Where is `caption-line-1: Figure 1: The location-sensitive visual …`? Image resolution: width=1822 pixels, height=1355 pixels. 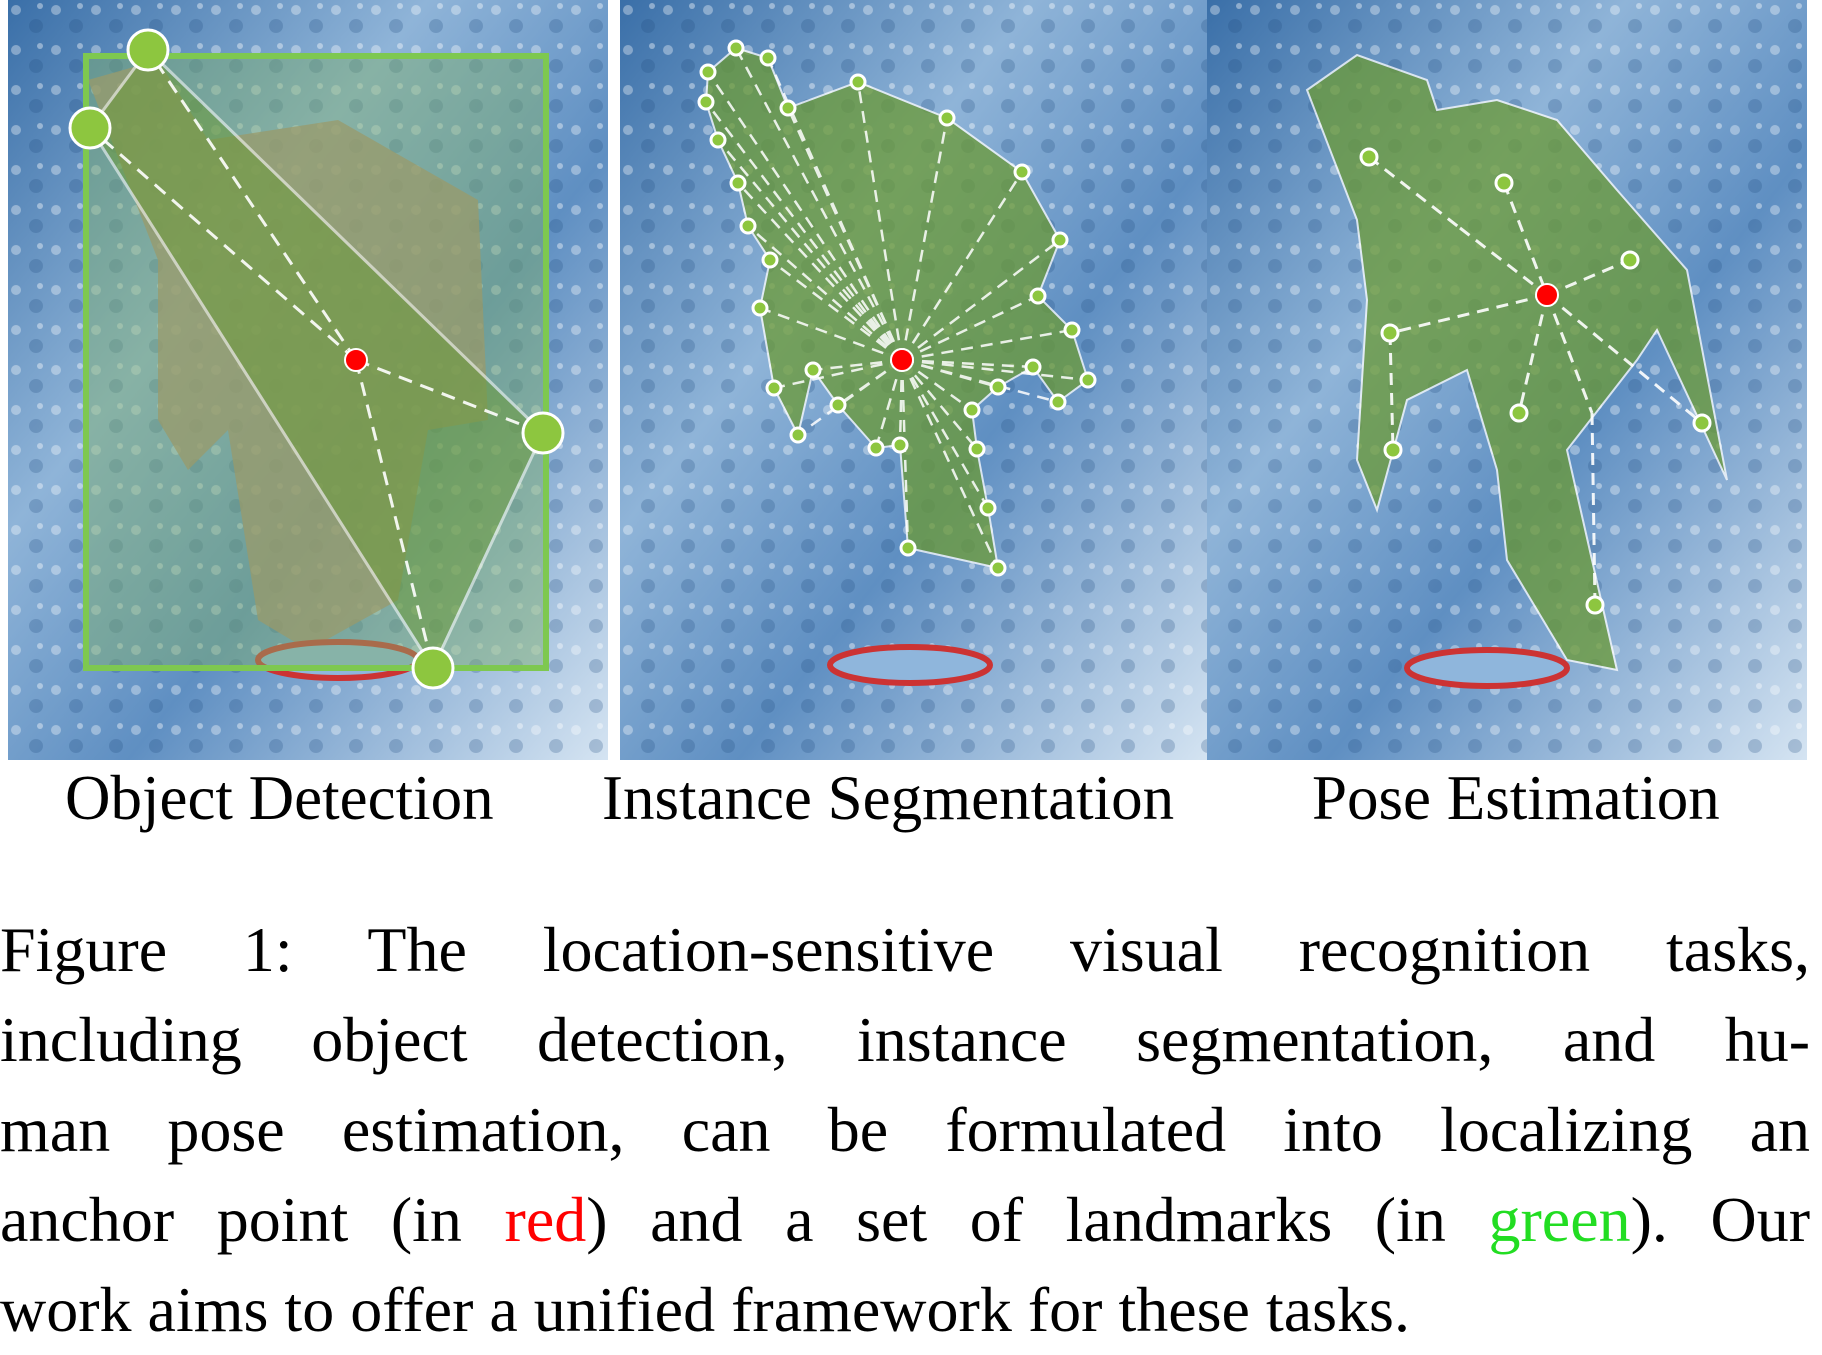
caption-line-1: Figure 1: The location-sensitive visual … is located at coordinates (905, 949).